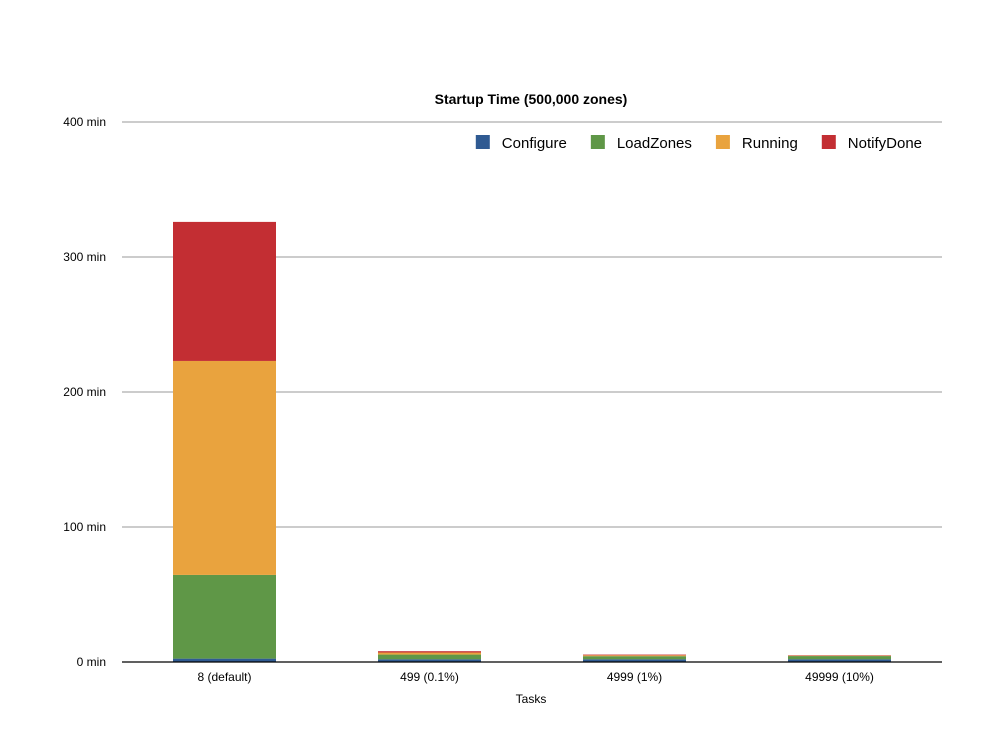 Image resolution: width=1006 pixels, height=753 pixels. I want to click on y-tick-label: 200 min, so click(84, 392).